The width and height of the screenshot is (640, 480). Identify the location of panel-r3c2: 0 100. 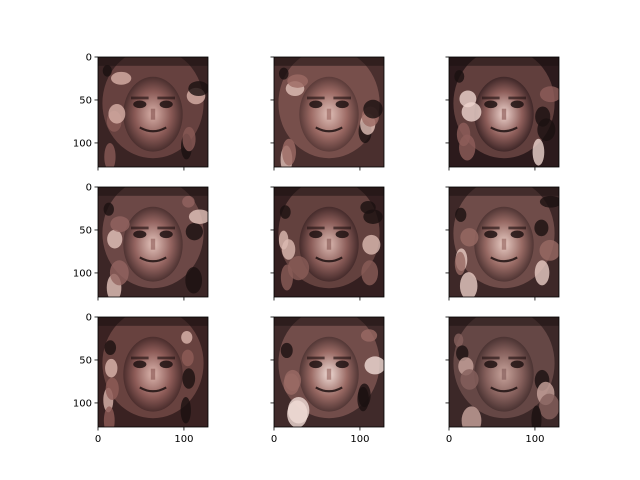
(327, 380).